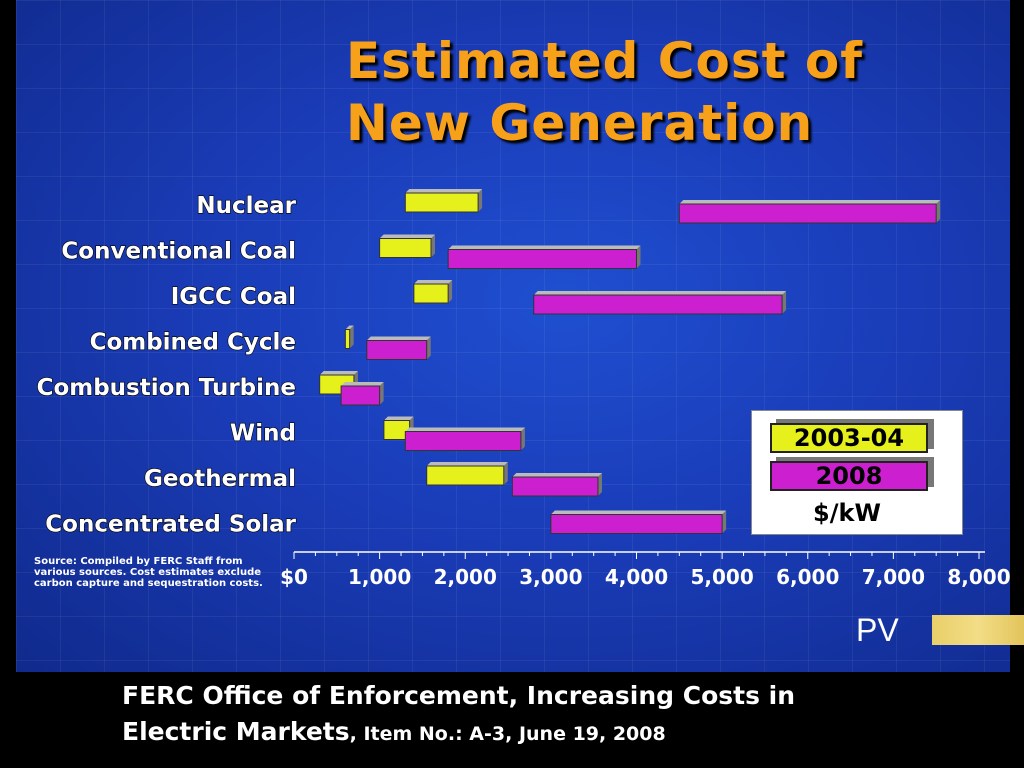  I want to click on bar-2008-combustion-turbine, so click(360, 395).